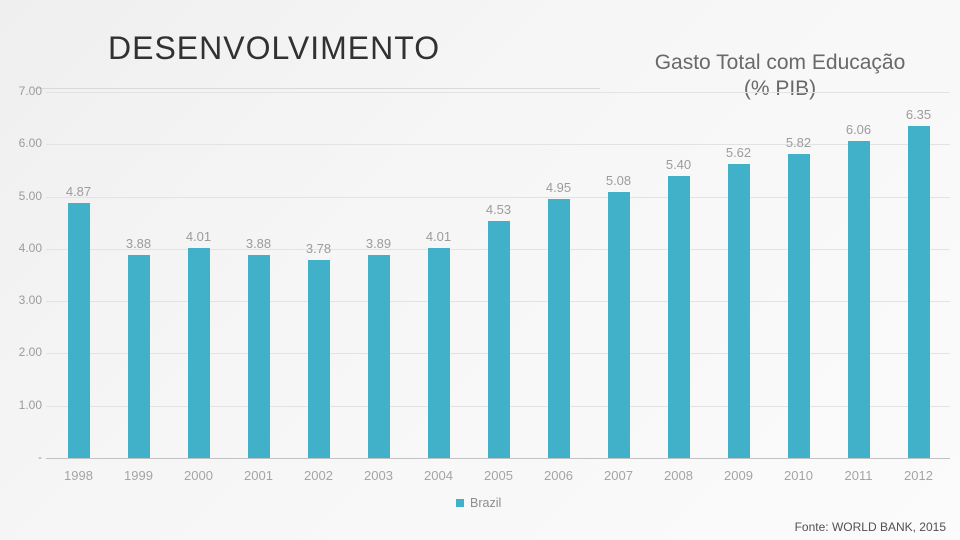 This screenshot has width=960, height=540. I want to click on bar-2010, so click(798, 305).